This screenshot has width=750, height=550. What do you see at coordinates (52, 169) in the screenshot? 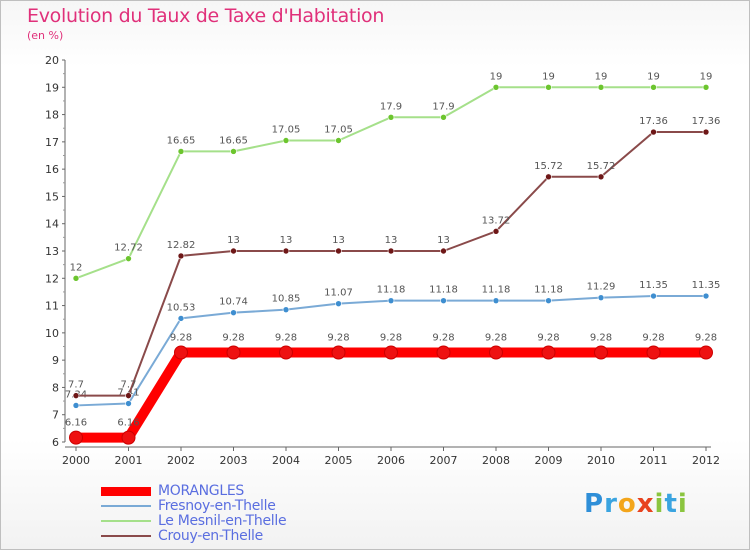
I see `y-tick-label: 16` at bounding box center [52, 169].